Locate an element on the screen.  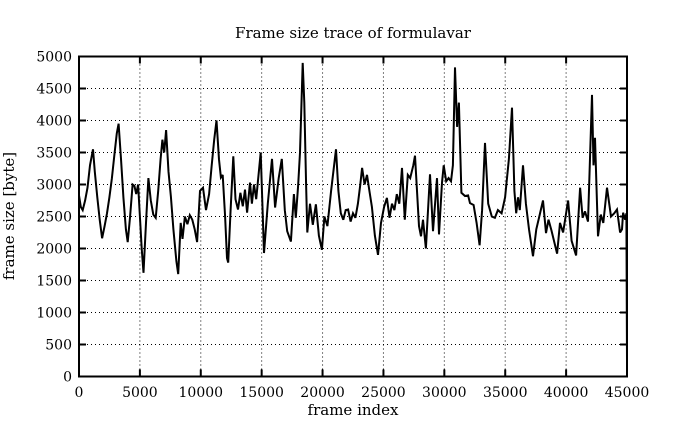
x-tick-label: 30000 is located at coordinates (444, 393).